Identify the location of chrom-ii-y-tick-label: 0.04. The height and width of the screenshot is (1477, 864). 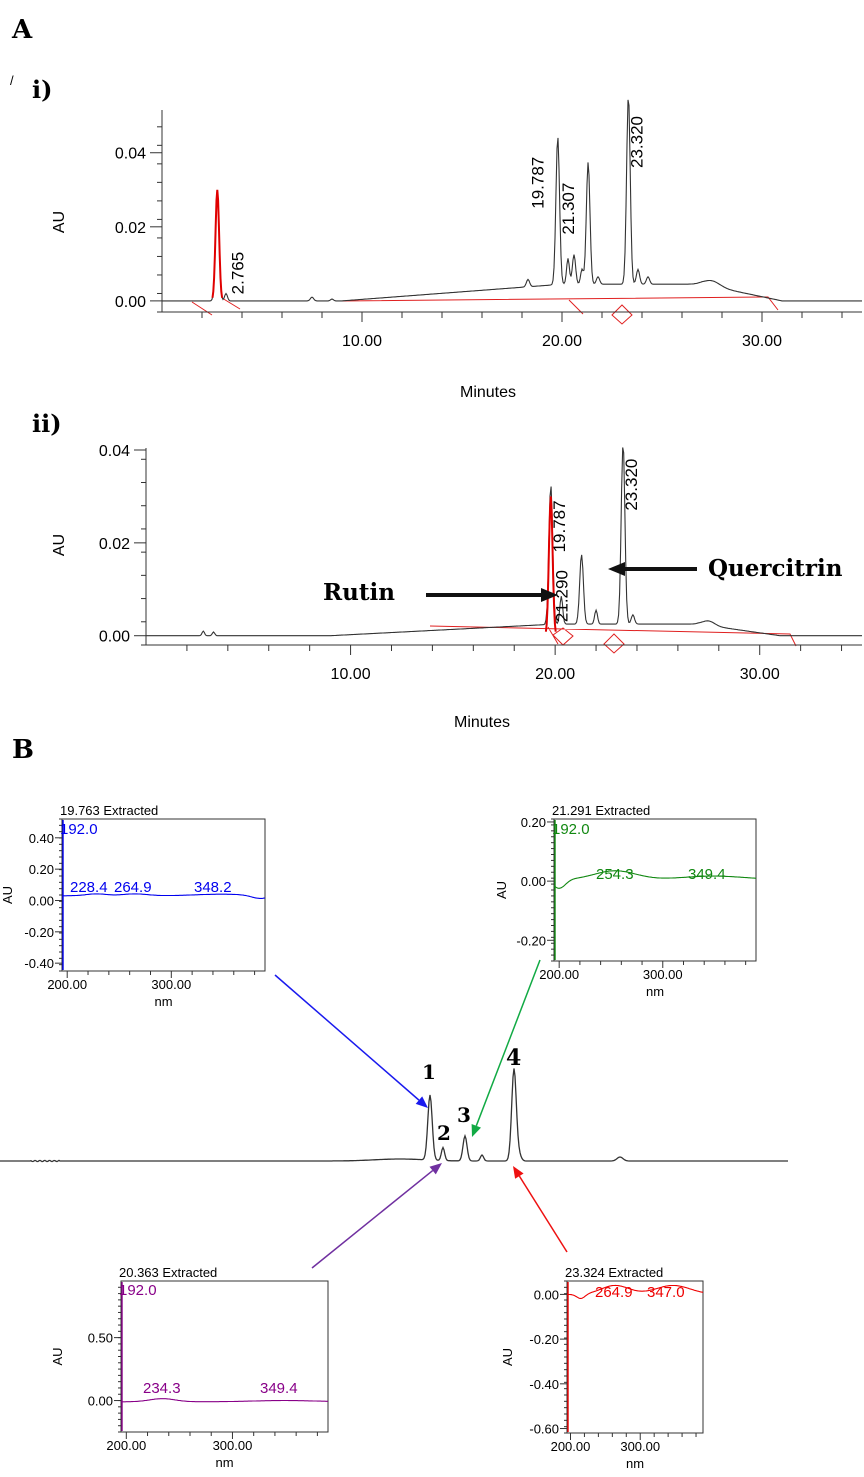
(114, 451).